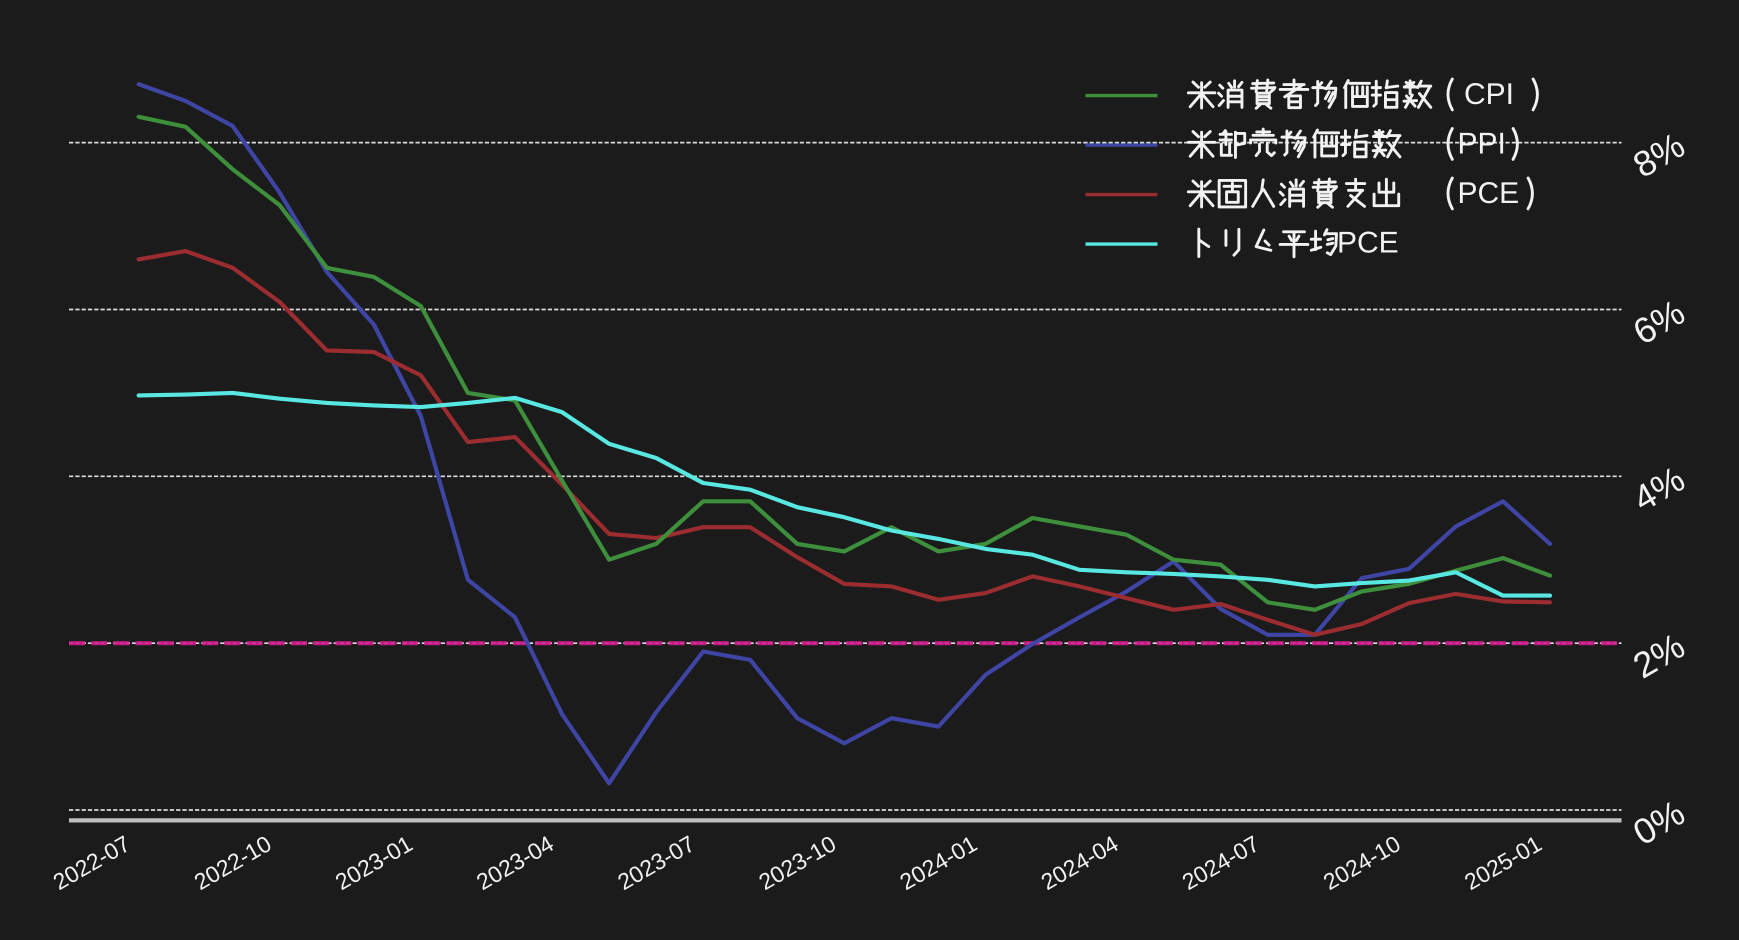 The height and width of the screenshot is (940, 1739). I want to click on svg-text: PPI, so click(1482, 144).